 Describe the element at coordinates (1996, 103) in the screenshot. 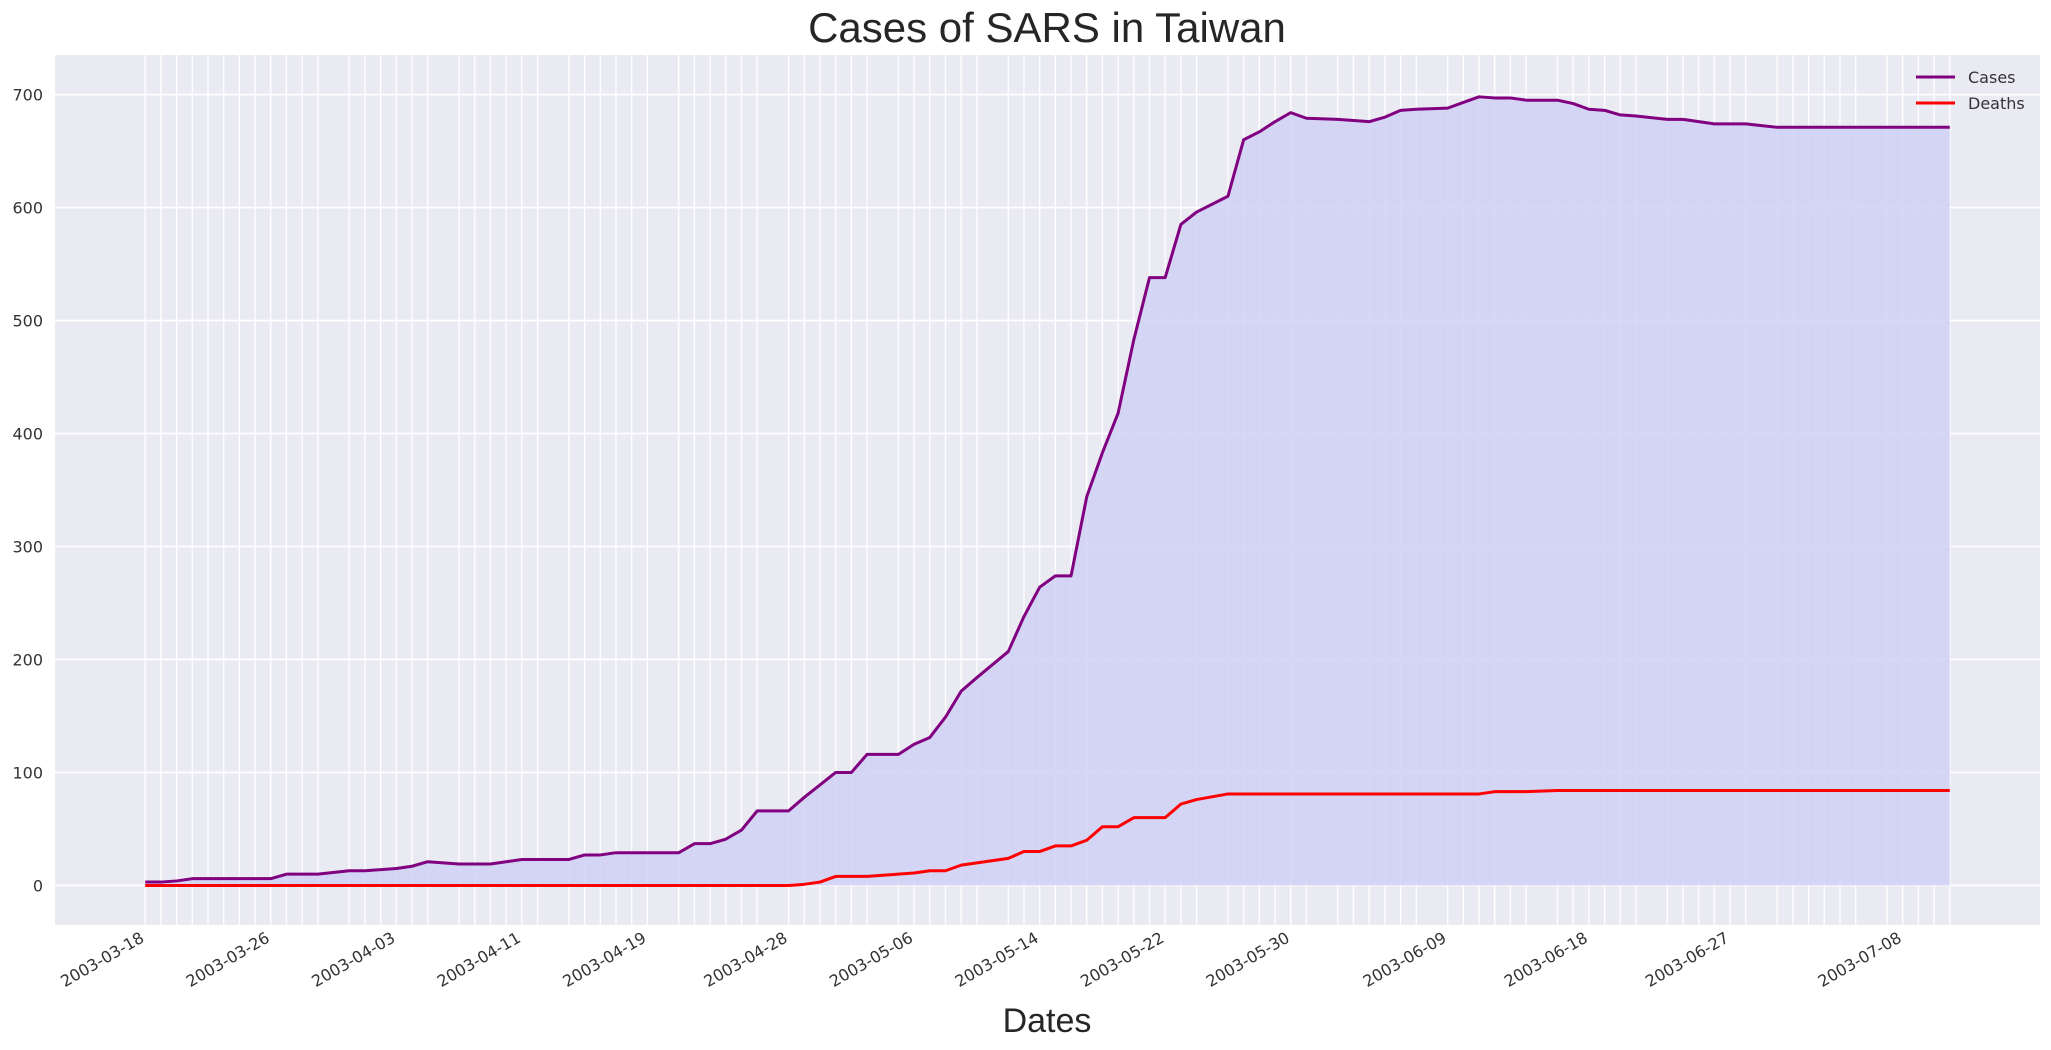

I see `legend-label-deaths: Deaths` at that location.